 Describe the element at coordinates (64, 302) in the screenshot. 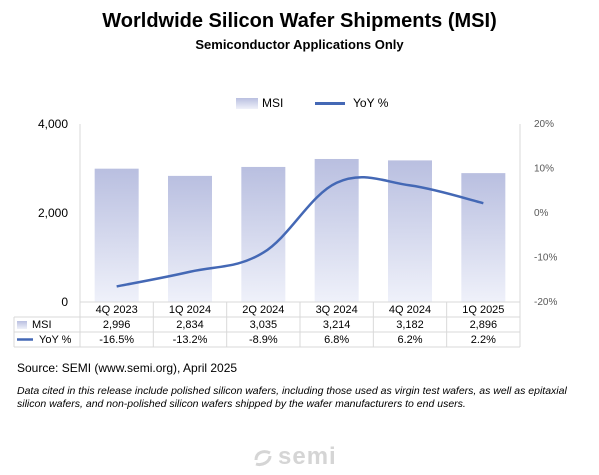

I see `y-left-tick-label: 0` at that location.